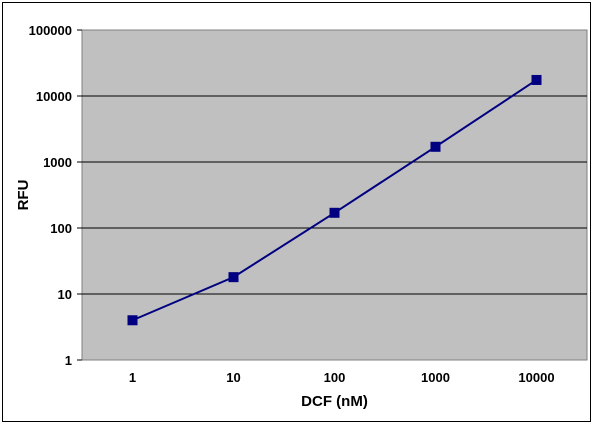 The height and width of the screenshot is (426, 595). What do you see at coordinates (435, 377) in the screenshot?
I see `x-tick-label: 1000` at bounding box center [435, 377].